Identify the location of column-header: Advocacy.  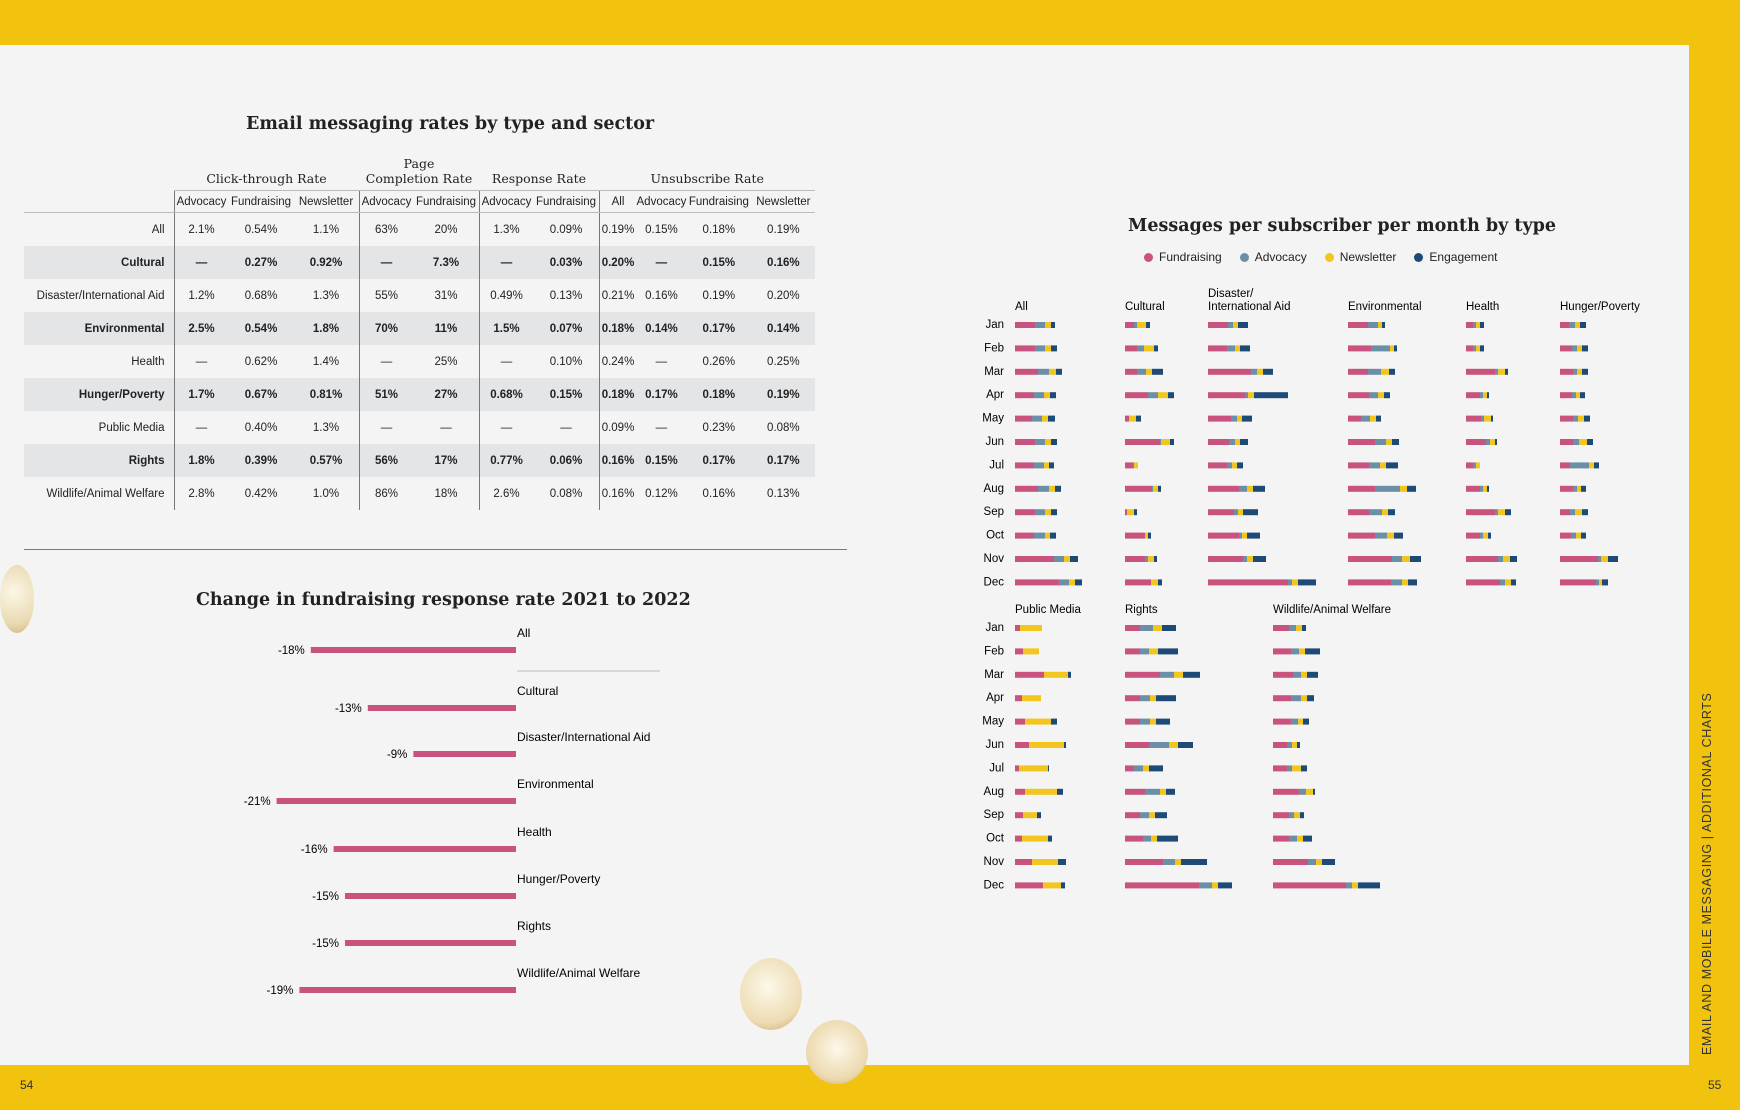
(386, 201).